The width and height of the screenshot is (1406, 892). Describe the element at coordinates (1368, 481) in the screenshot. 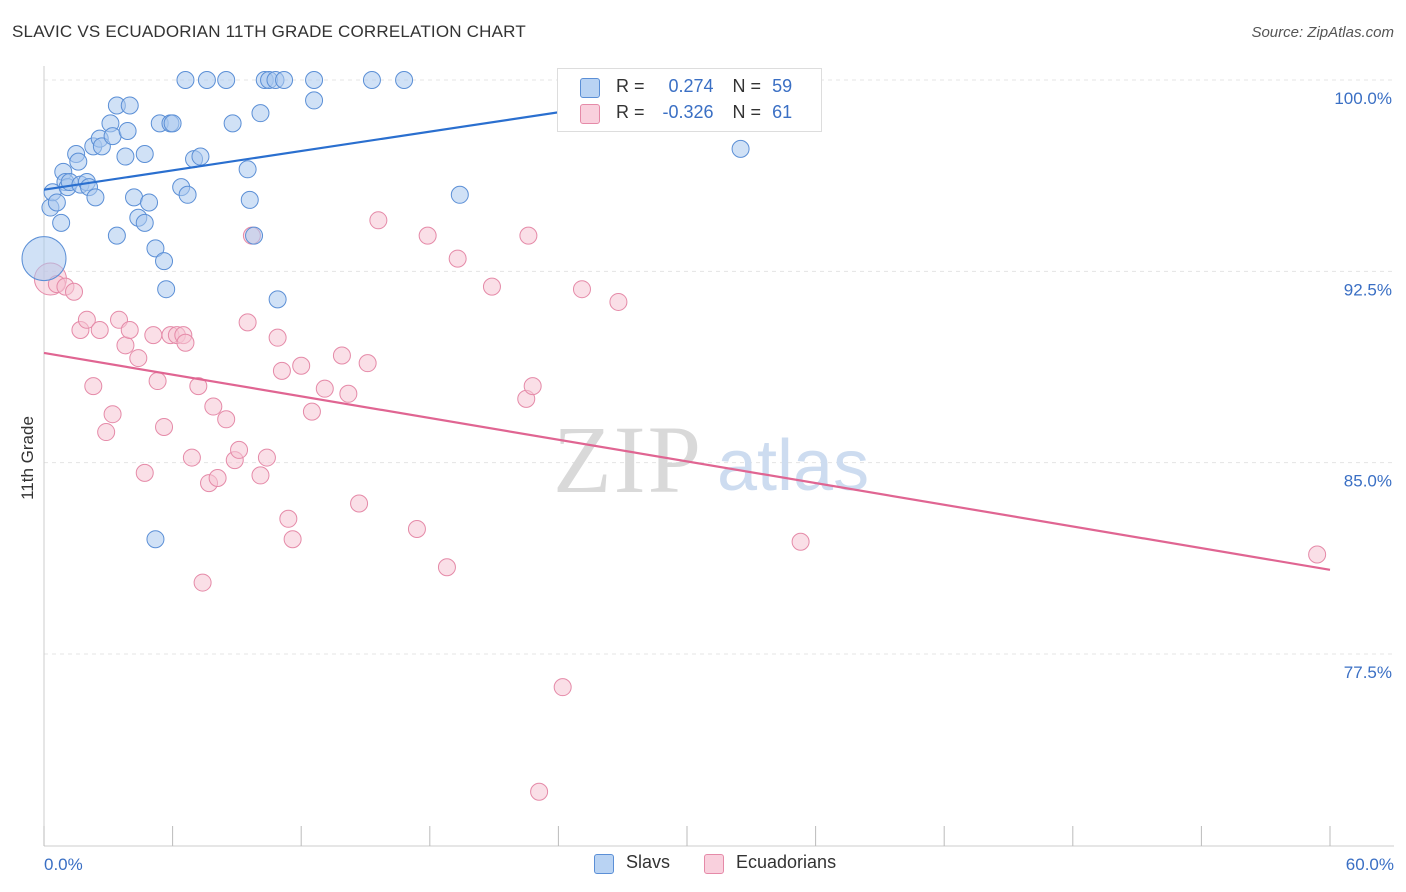

I see `y-tick-label: 85.0%` at that location.